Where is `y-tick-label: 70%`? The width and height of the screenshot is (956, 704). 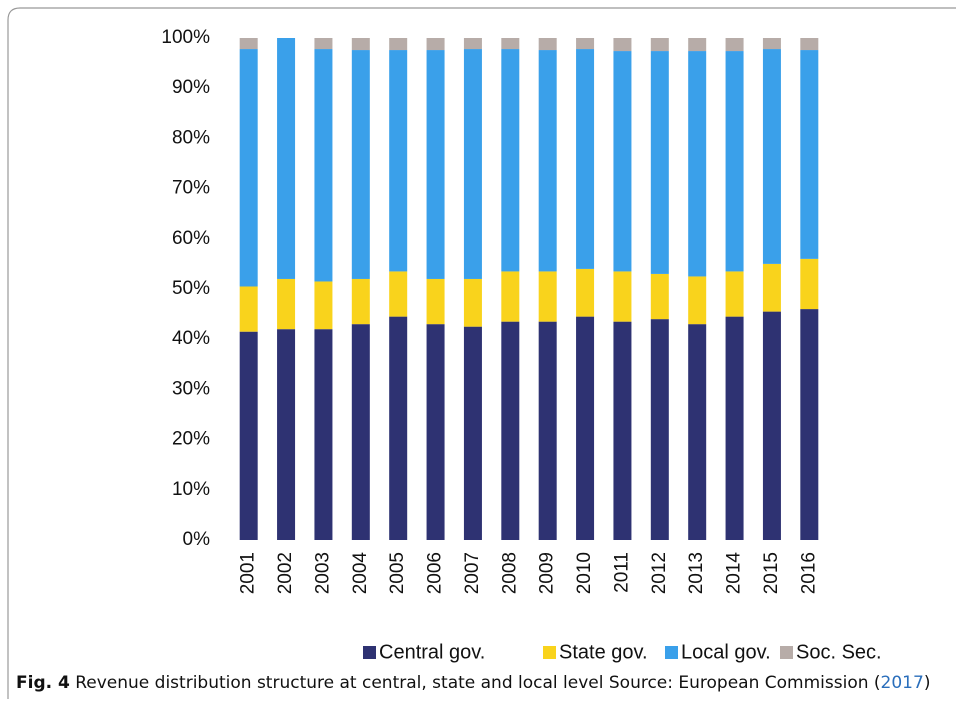 y-tick-label: 70% is located at coordinates (191, 188).